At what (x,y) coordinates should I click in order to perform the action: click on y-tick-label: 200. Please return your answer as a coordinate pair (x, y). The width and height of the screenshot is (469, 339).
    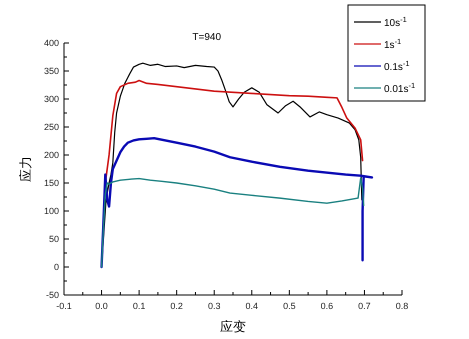
    Looking at the image, I should click on (51, 155).